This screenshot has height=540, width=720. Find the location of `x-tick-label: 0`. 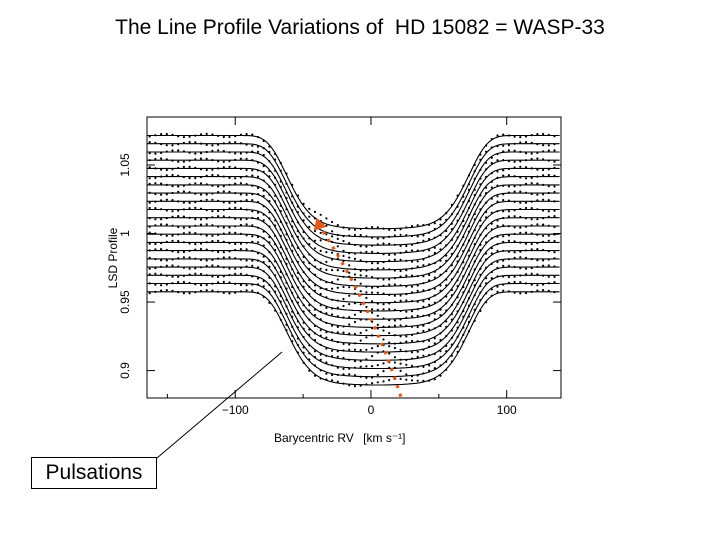

x-tick-label: 0 is located at coordinates (371, 410).